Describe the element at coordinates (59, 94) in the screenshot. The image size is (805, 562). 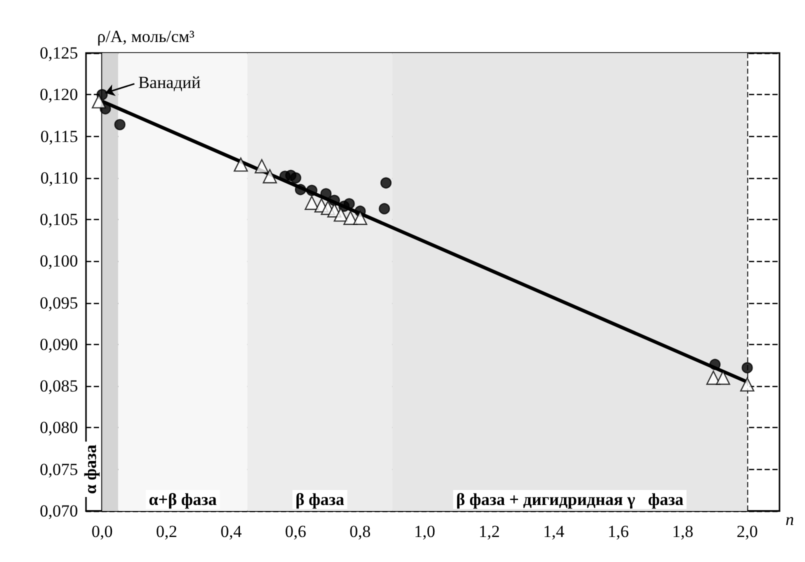
I see `y-tick-label: 0,120` at that location.